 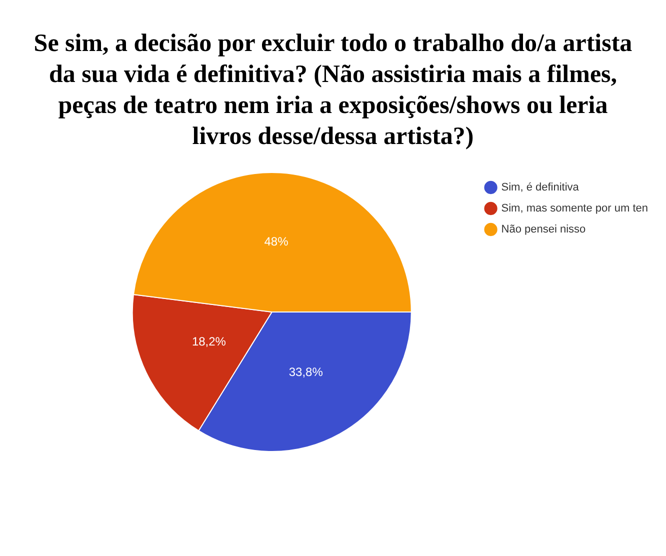 I want to click on data-label: 48%, so click(x=276, y=241).